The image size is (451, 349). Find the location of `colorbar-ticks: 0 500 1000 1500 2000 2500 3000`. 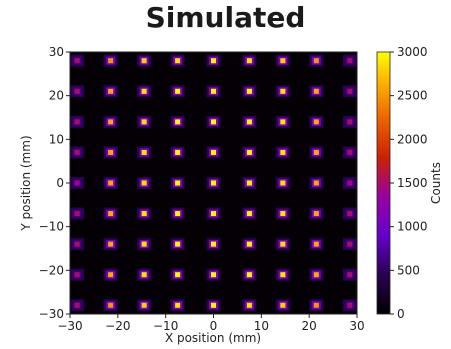

colorbar-ticks: 0 500 1000 1500 2000 2500 3000 is located at coordinates (409, 183).